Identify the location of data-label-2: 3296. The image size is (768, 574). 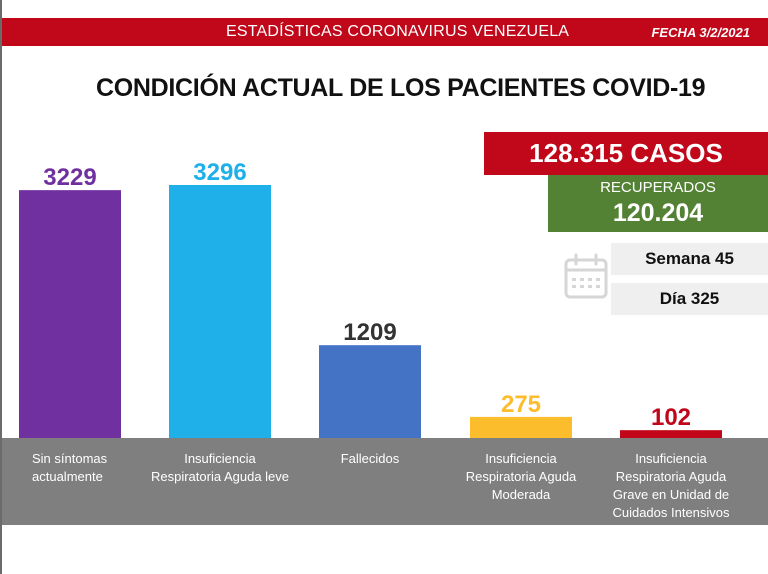
(219, 172).